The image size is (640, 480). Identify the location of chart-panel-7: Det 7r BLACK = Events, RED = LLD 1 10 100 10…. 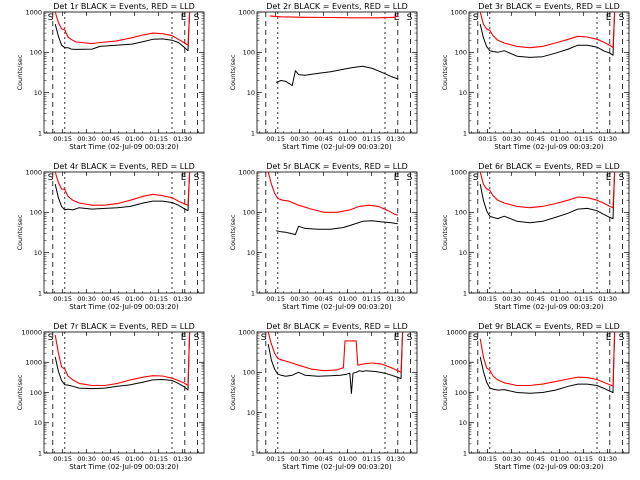
(110, 396).